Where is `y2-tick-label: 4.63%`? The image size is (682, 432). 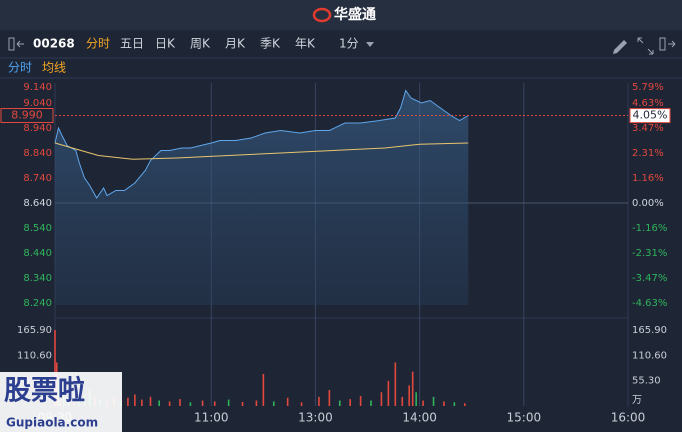 y2-tick-label: 4.63% is located at coordinates (648, 103).